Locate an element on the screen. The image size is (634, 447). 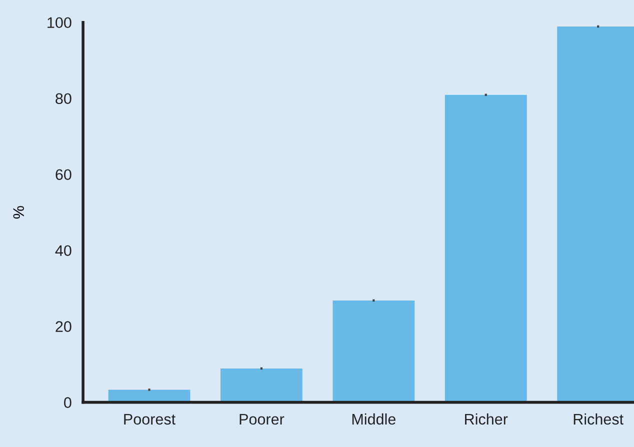
y-tick-label: 60 is located at coordinates (64, 174).